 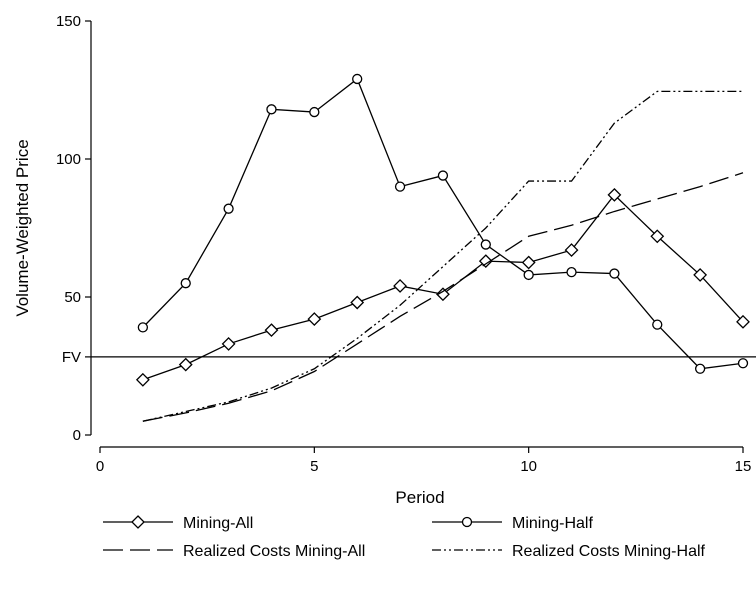 I want to click on y-tick-label: FV, so click(x=71, y=357).